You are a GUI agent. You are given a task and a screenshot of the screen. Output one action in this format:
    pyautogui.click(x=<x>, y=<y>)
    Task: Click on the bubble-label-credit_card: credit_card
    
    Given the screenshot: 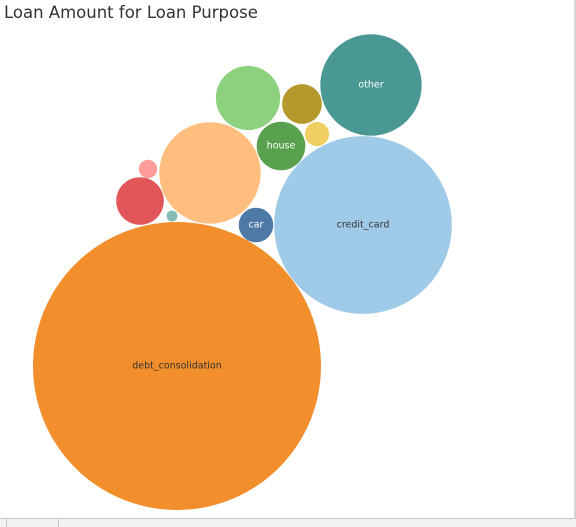 What is the action you would take?
    pyautogui.click(x=363, y=225)
    